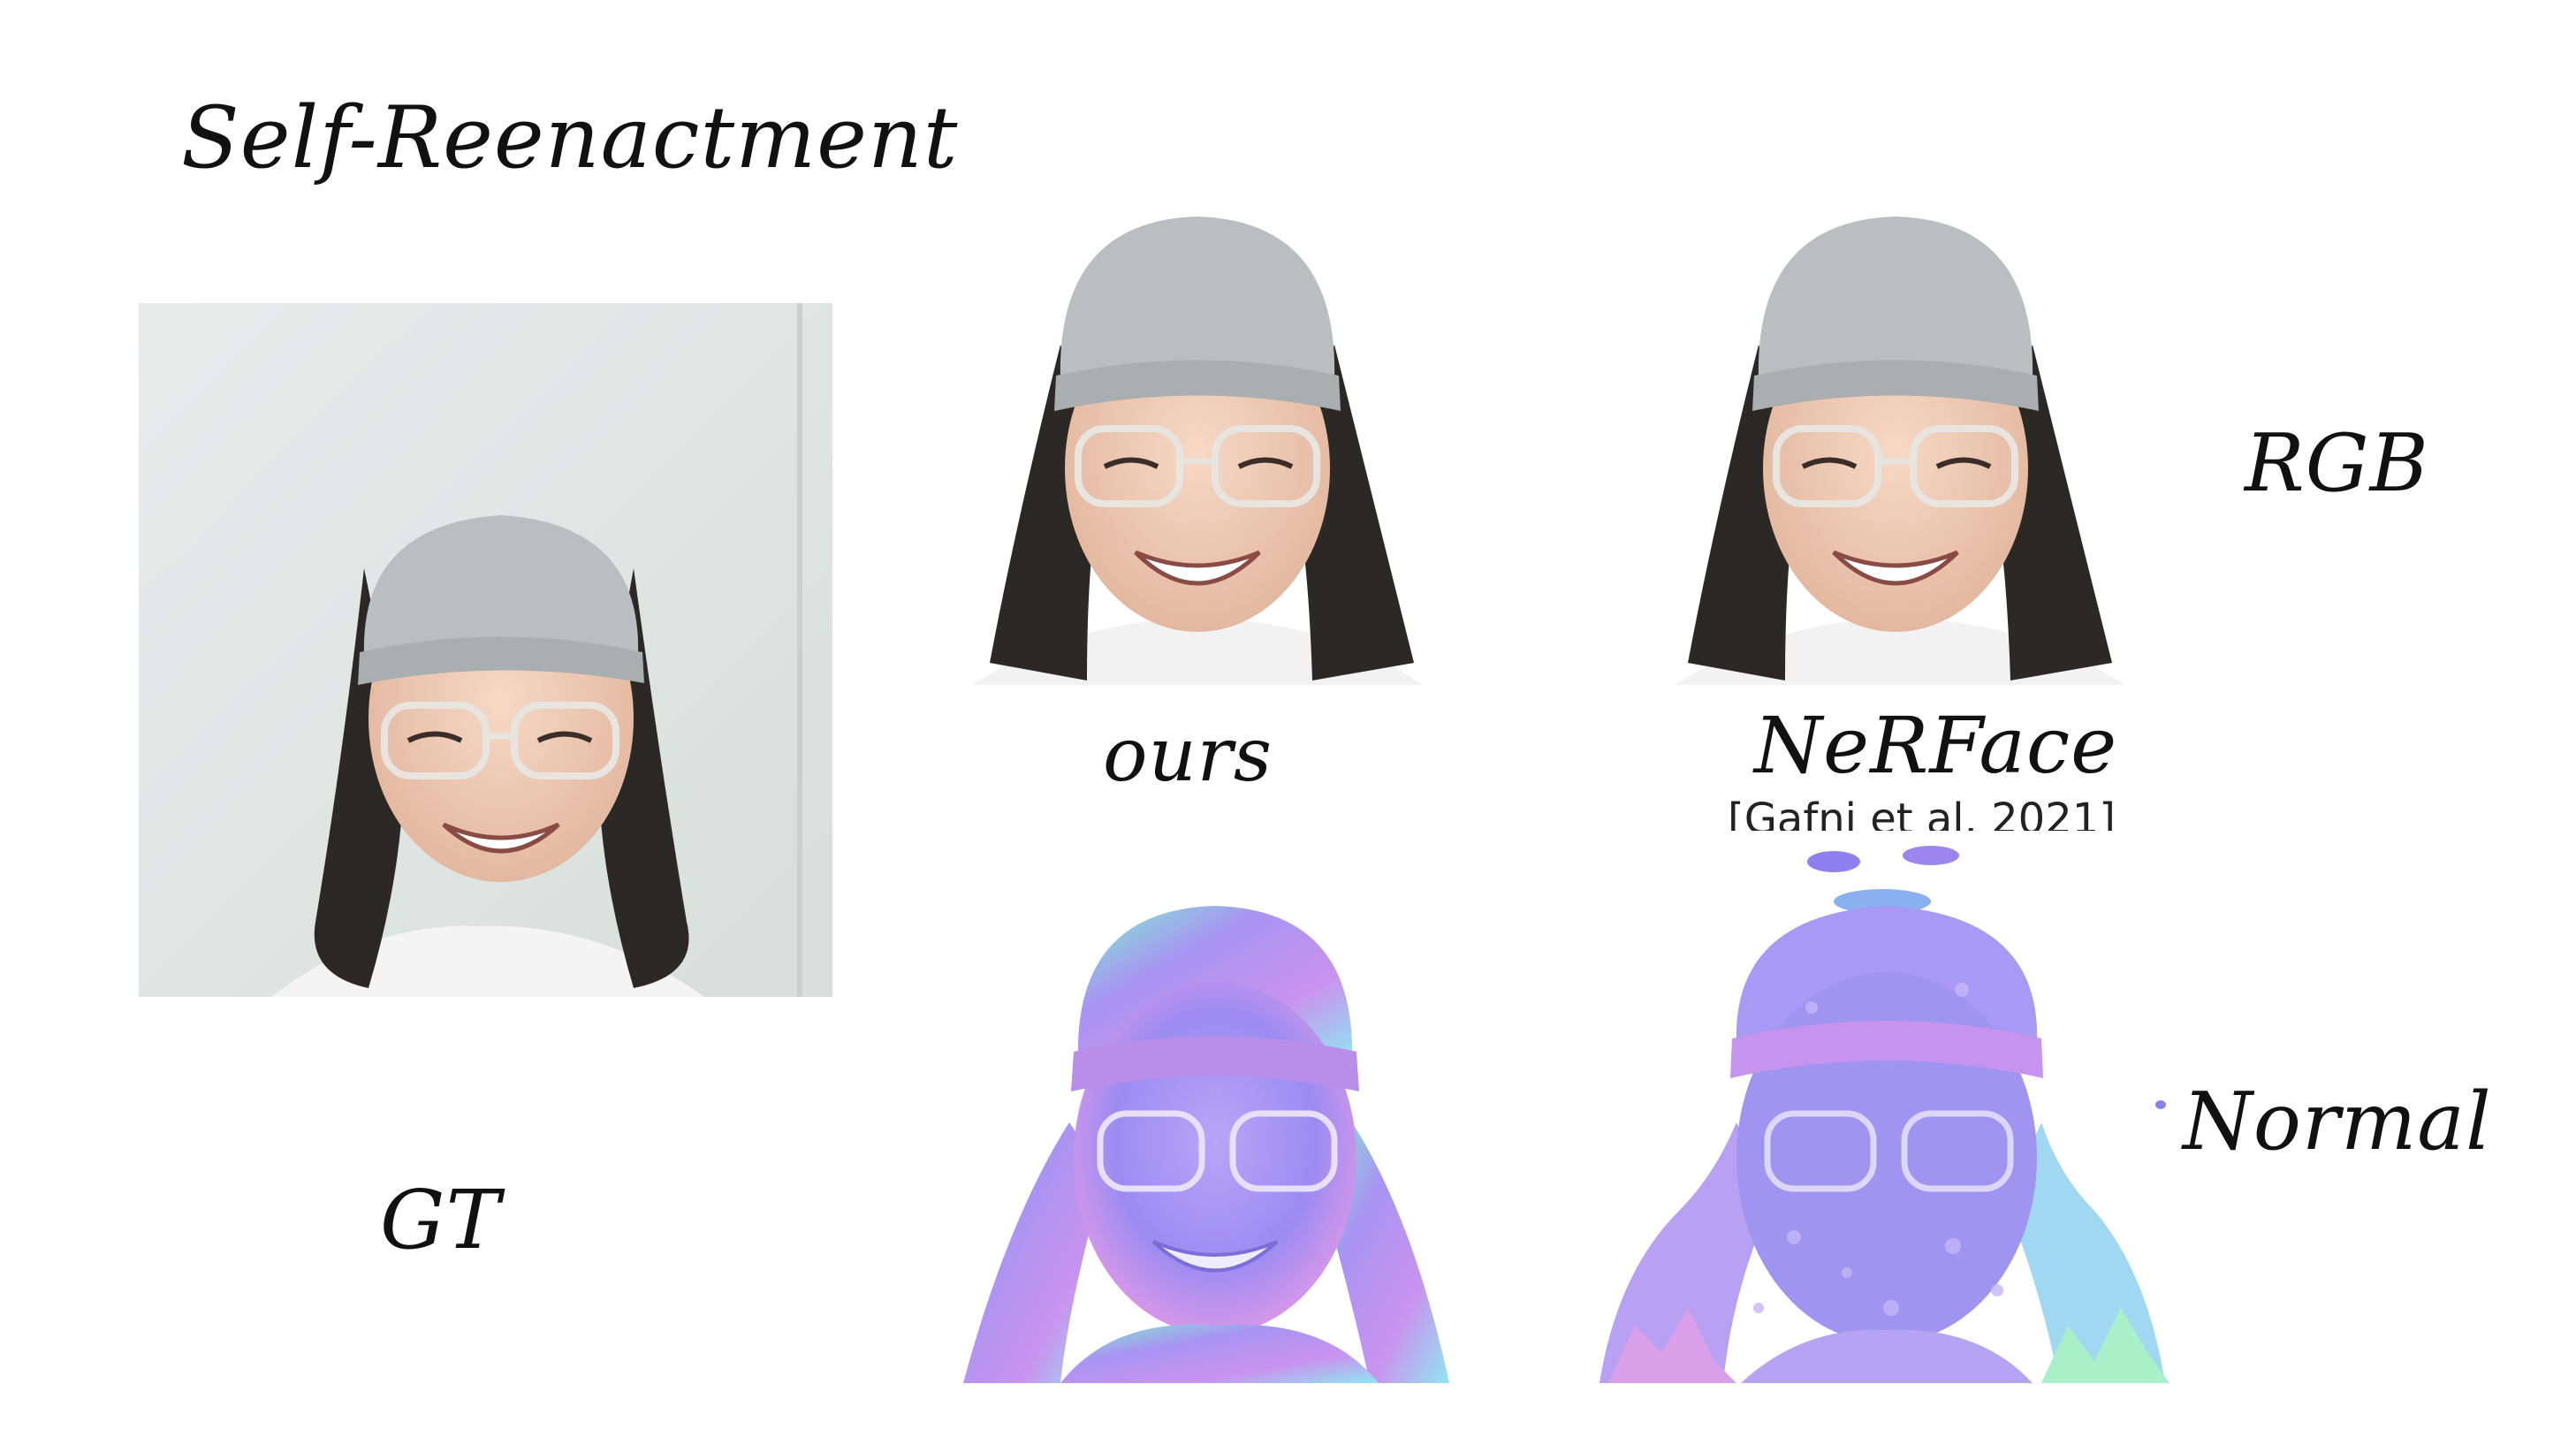 The height and width of the screenshot is (1437, 2576). I want to click on ours-rgb-image, so click(1197, 444).